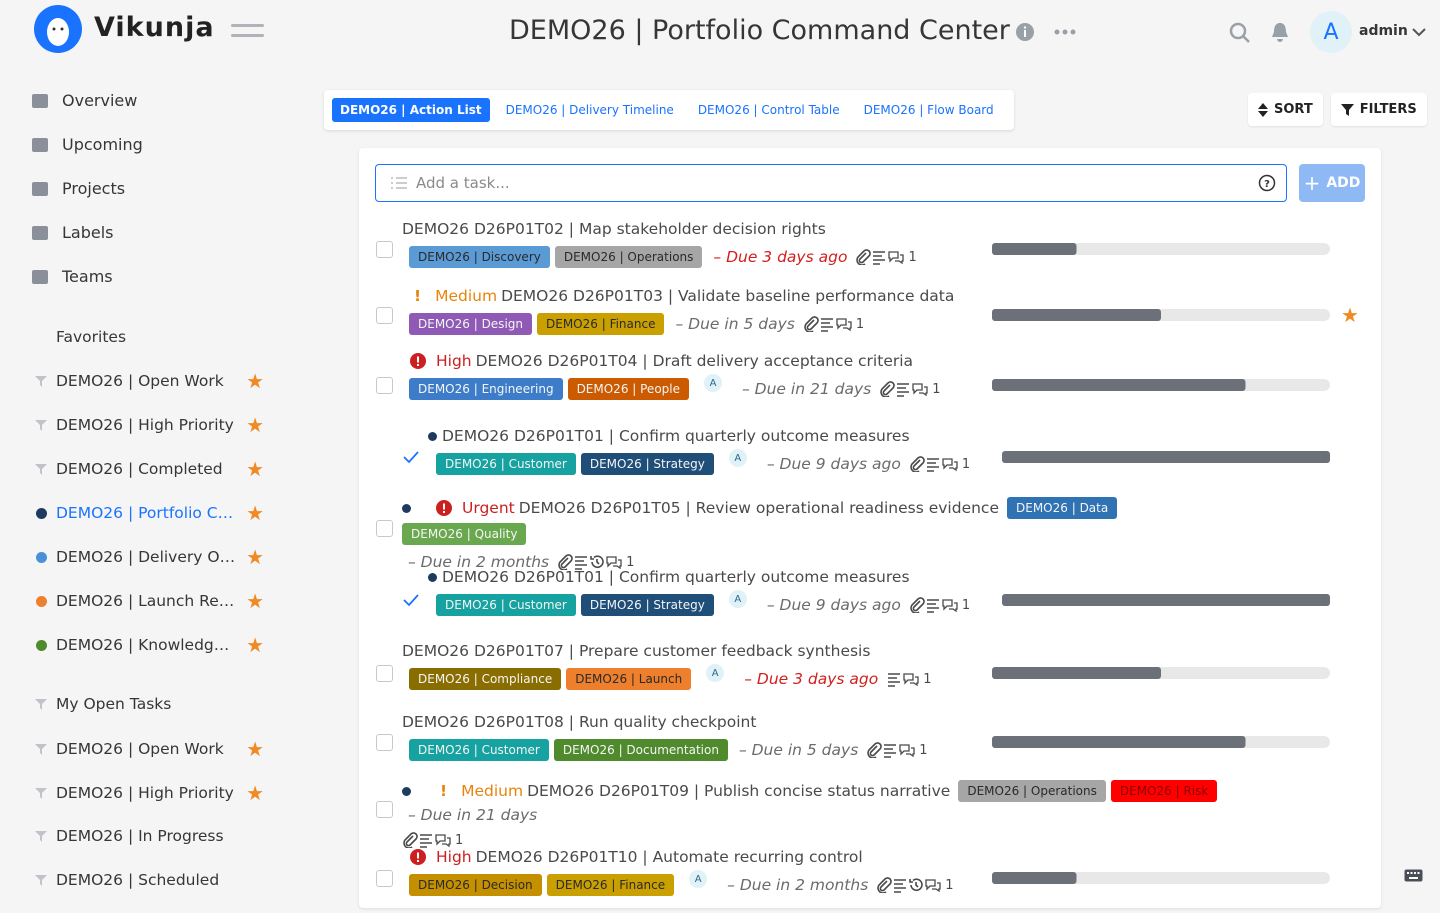  I want to click on priority-label: Urgent, so click(488, 508).